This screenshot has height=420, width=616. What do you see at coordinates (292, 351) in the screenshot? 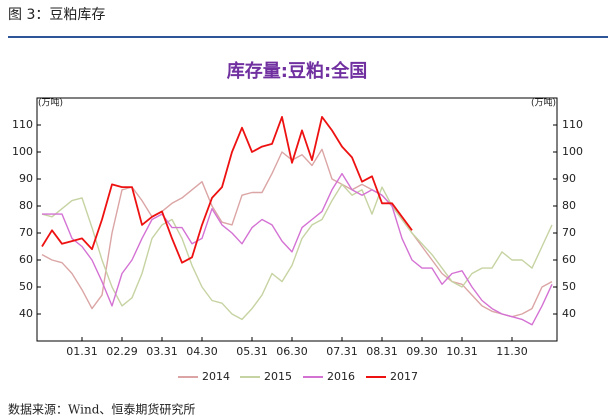
I see `x-tick-label: 06.30` at bounding box center [292, 351].